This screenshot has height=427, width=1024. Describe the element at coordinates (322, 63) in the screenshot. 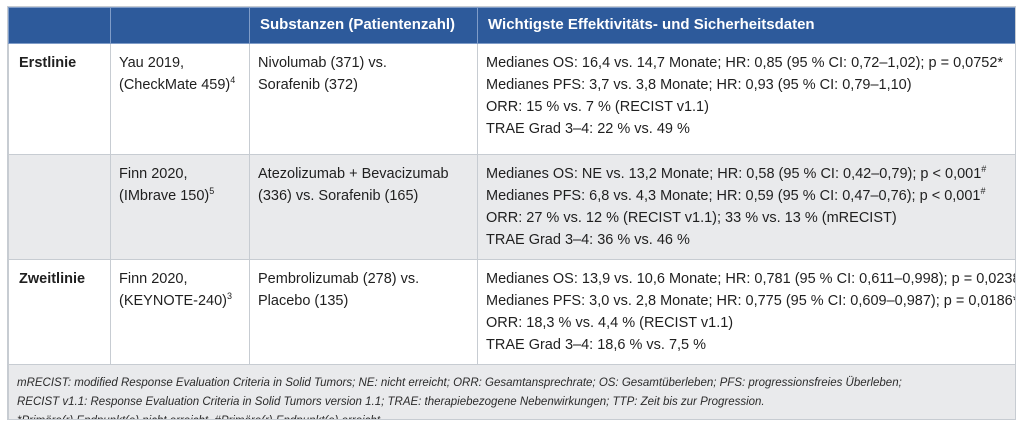

I see `substances-line: Nivolumab (371) vs.` at that location.